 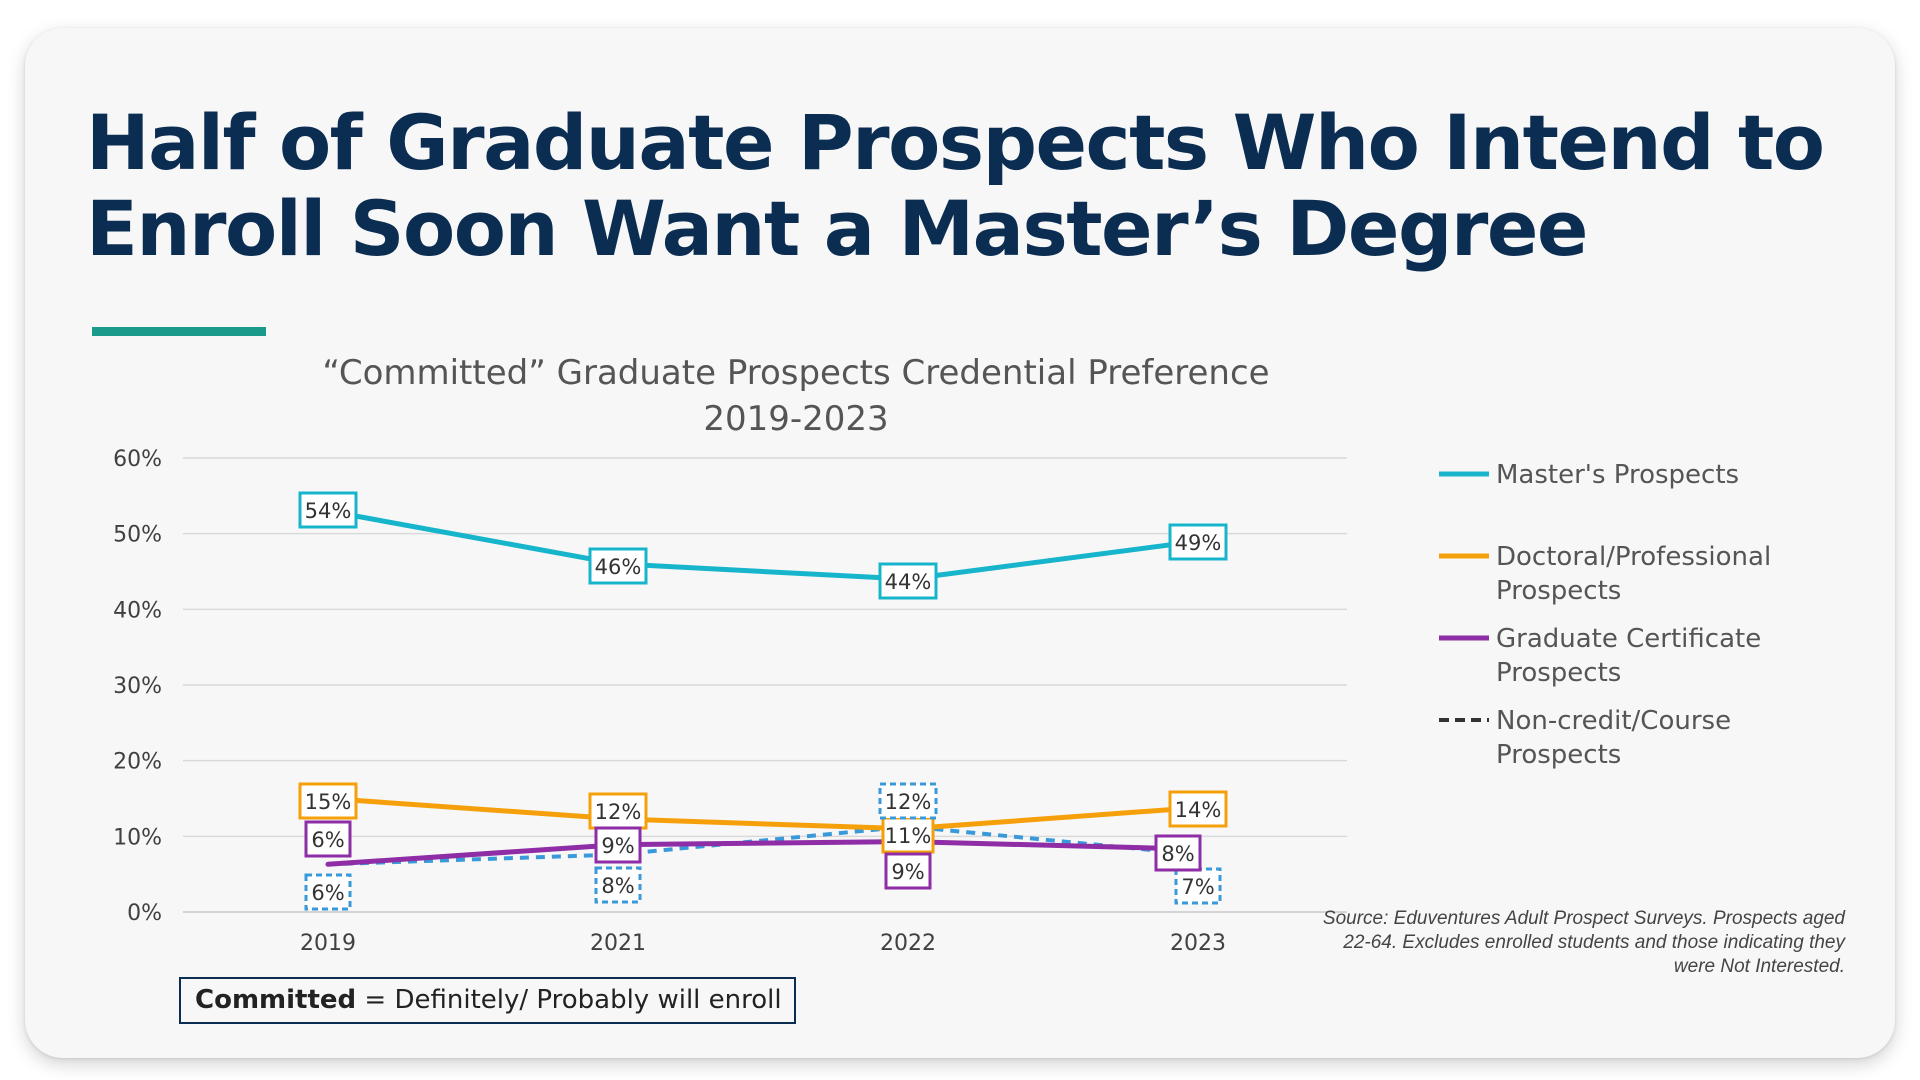 What do you see at coordinates (137, 535) in the screenshot?
I see `y-tick-label: 50%` at bounding box center [137, 535].